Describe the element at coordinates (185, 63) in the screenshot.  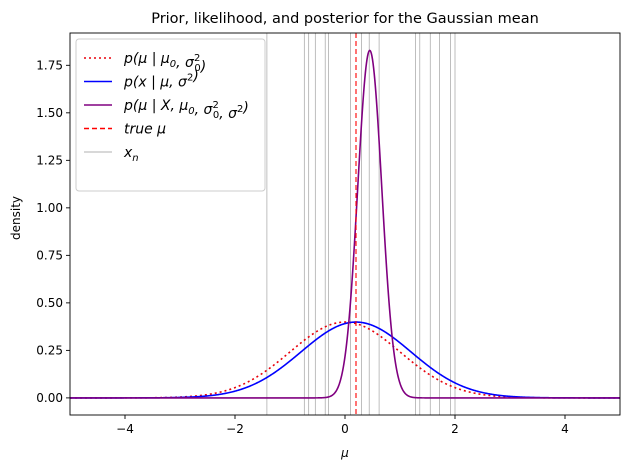
I see `legend-label-1-part-2: , σ` at that location.